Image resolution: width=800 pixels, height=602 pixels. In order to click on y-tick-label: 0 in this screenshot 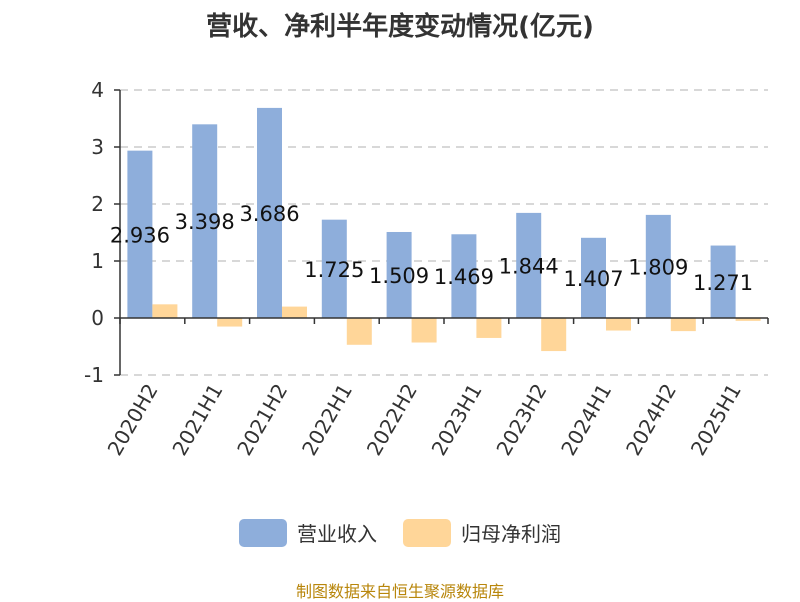, I will do `click(97, 318)`.